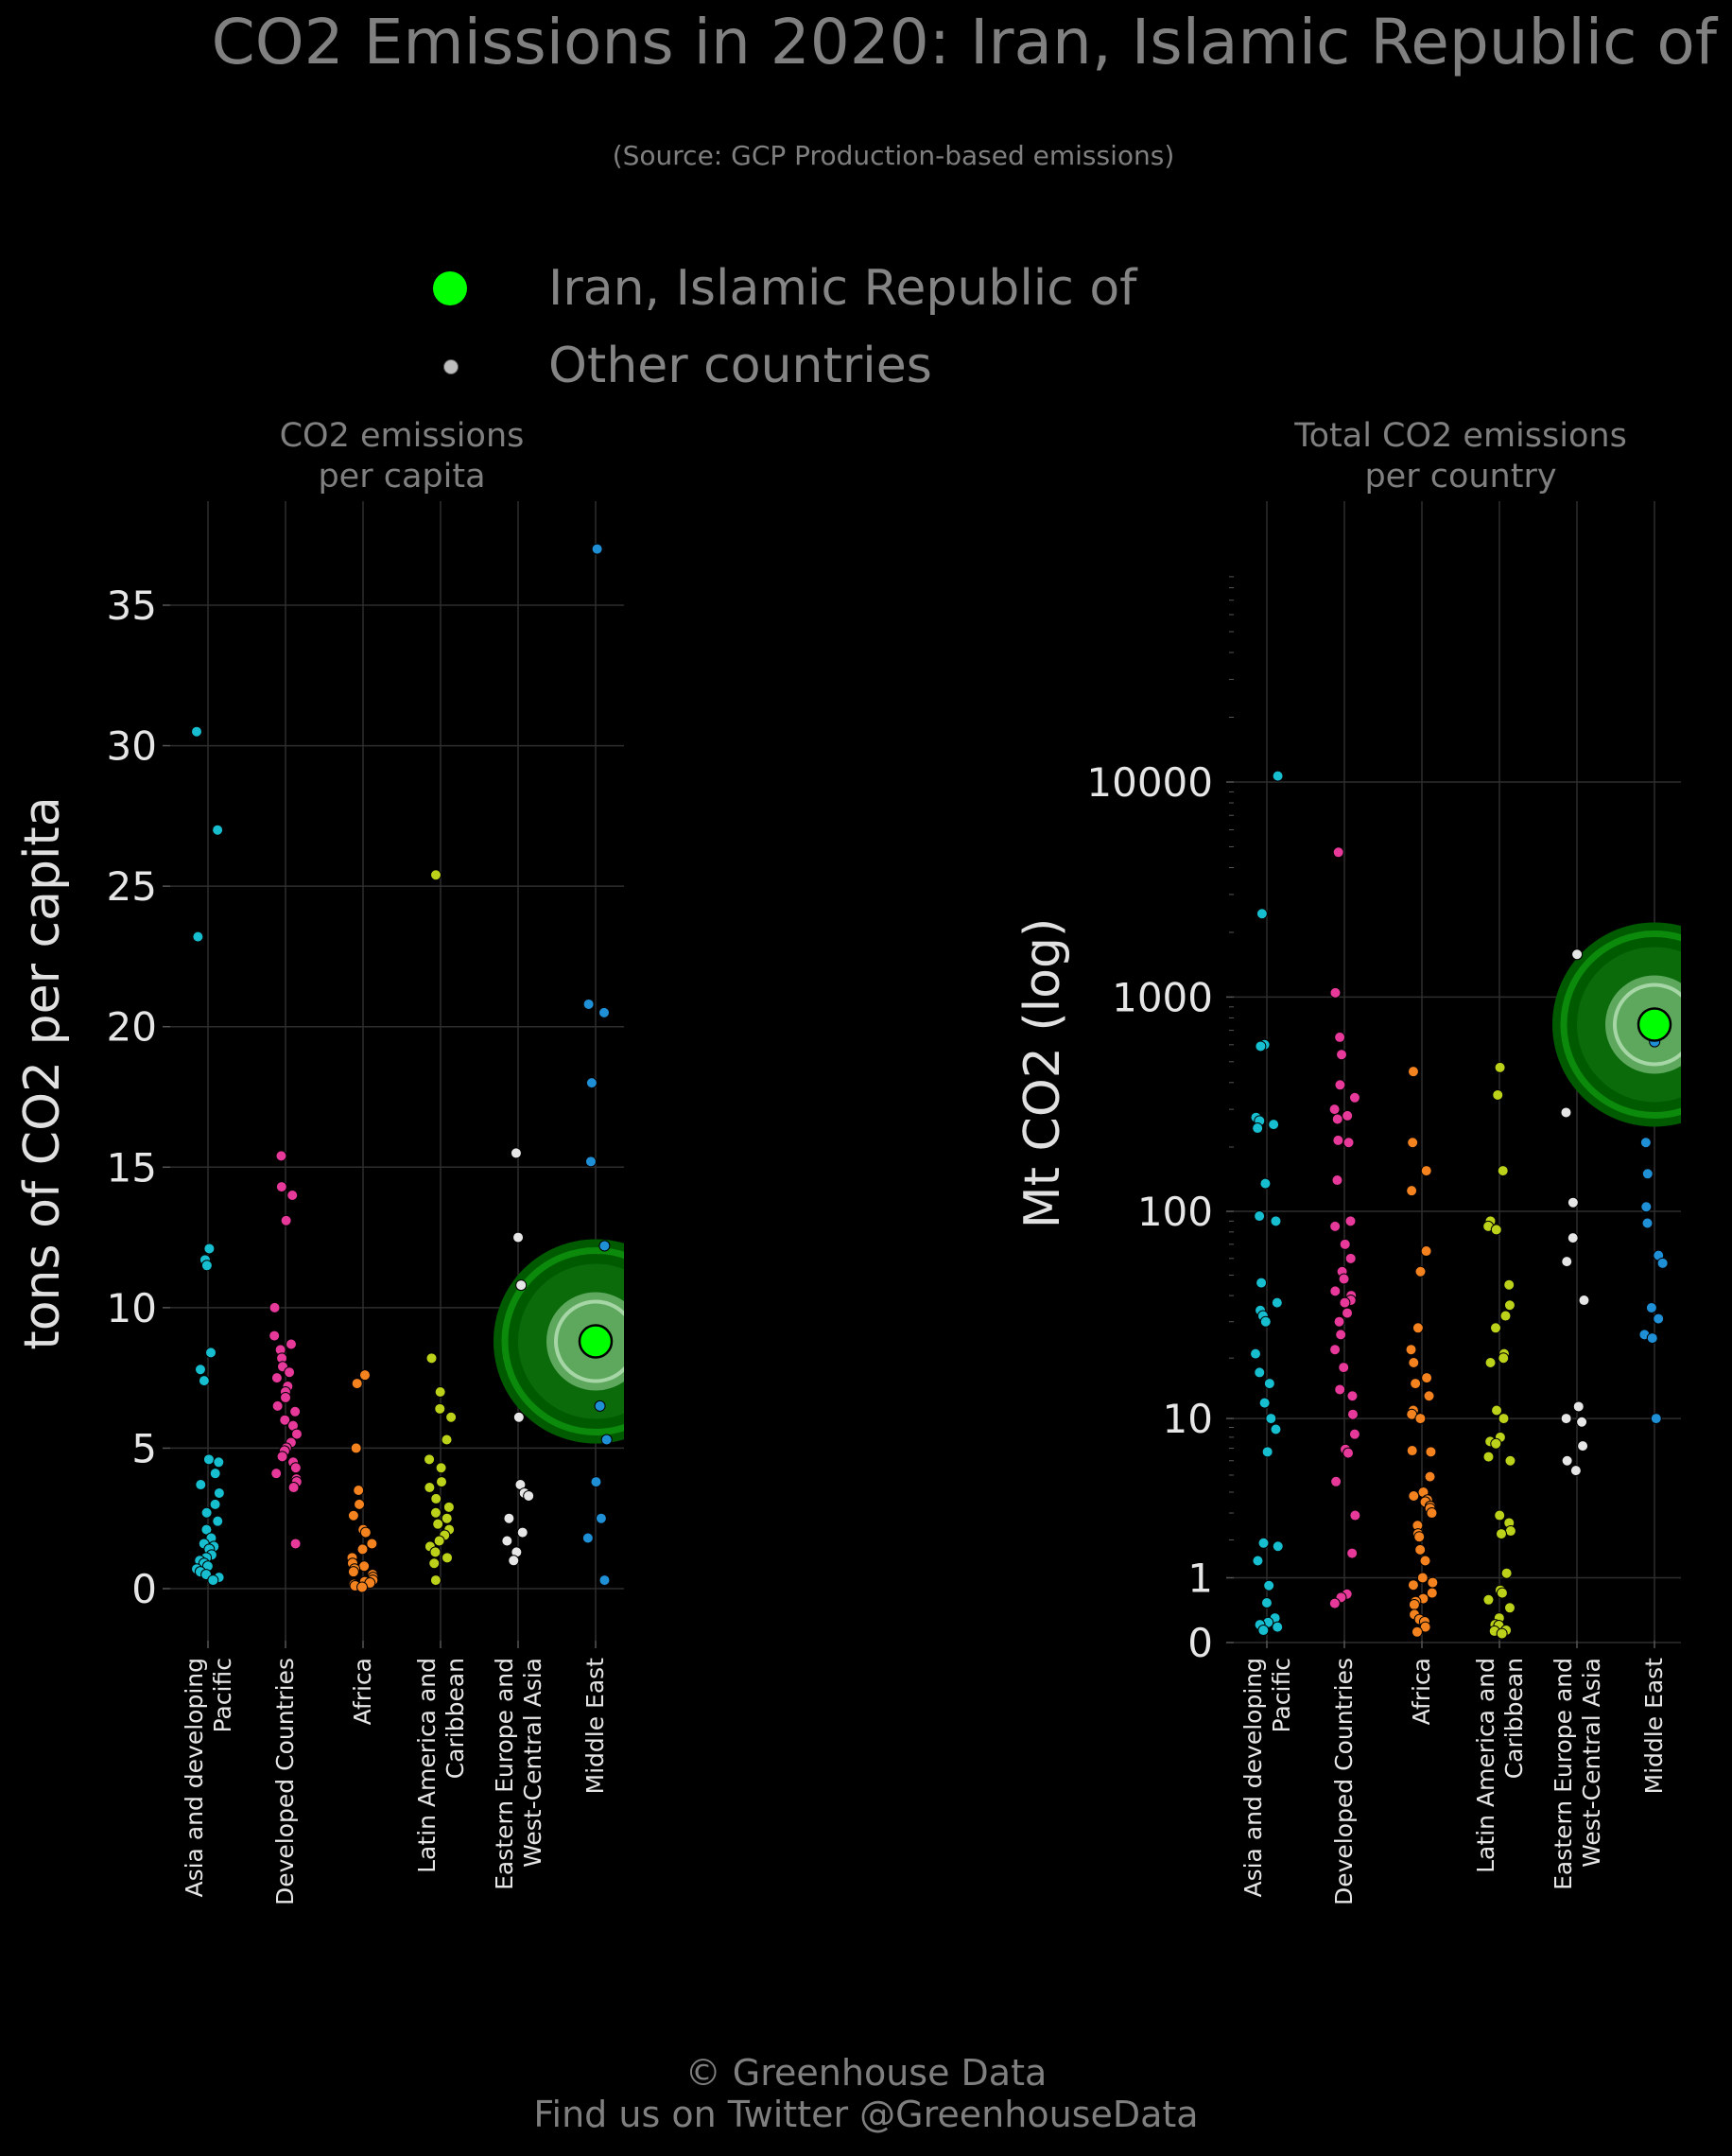 The width and height of the screenshot is (1732, 2156). What do you see at coordinates (132, 886) in the screenshot?
I see `y-tick-label: 25` at bounding box center [132, 886].